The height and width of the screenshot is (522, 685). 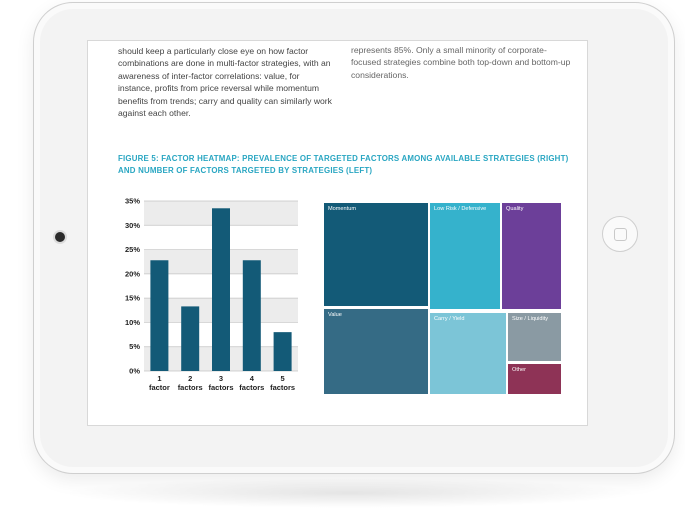 I want to click on y-tick-label: 30%, so click(x=132, y=225).